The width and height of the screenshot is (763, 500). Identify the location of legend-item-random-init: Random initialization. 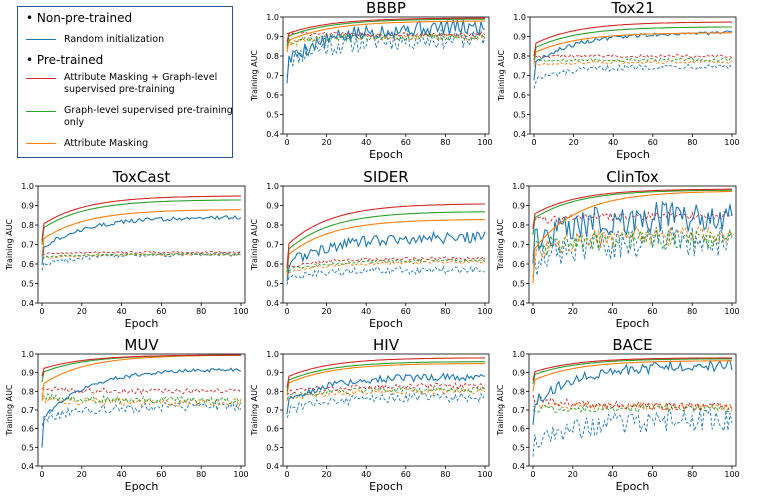
(126, 40).